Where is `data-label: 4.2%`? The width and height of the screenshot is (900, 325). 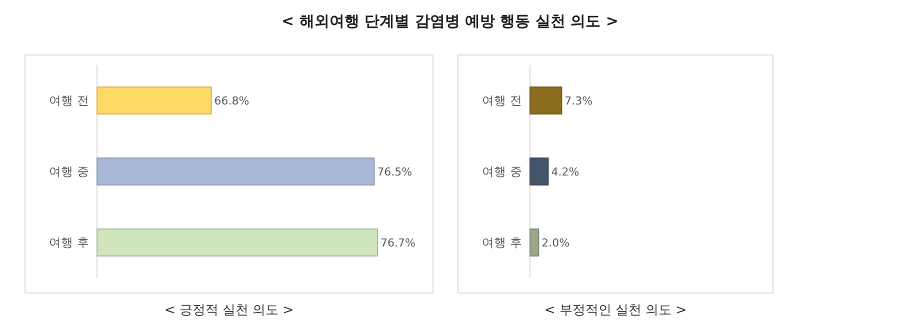 data-label: 4.2% is located at coordinates (565, 171).